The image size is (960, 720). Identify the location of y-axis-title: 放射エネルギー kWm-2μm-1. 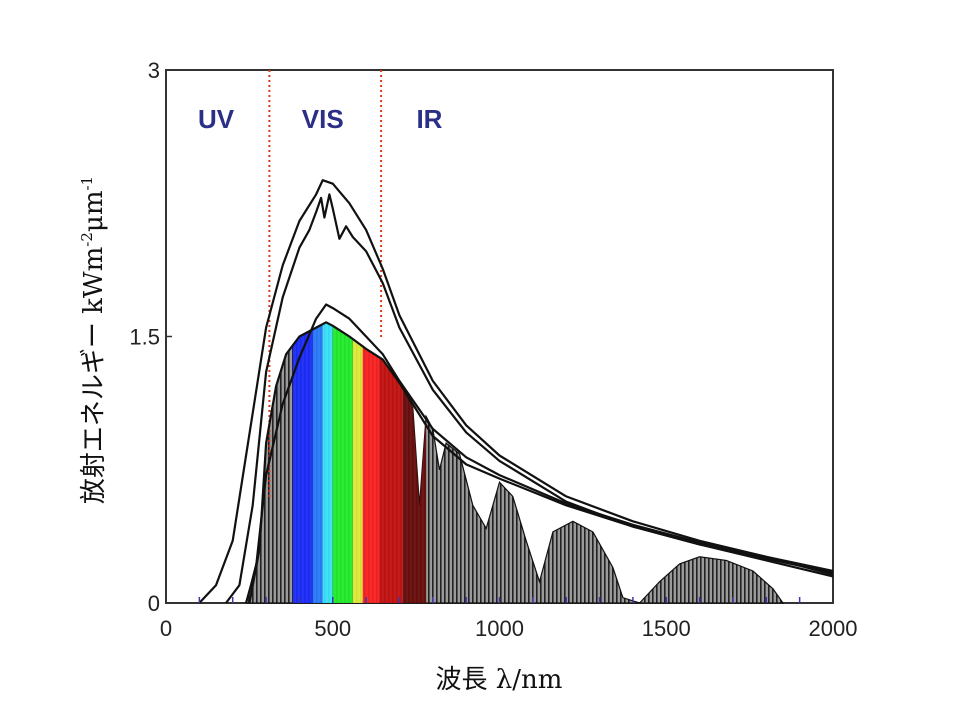
(93, 340).